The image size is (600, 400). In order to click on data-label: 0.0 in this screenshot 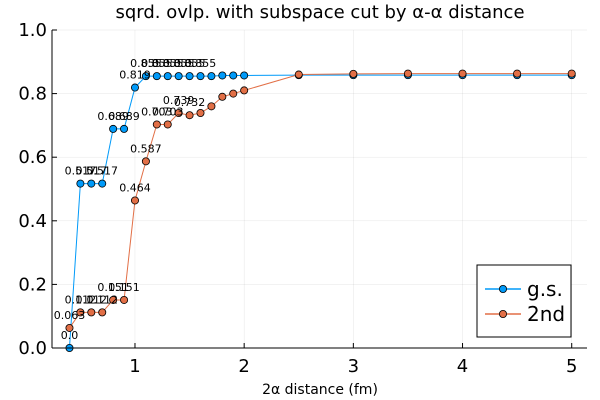, I will do `click(70, 335)`.